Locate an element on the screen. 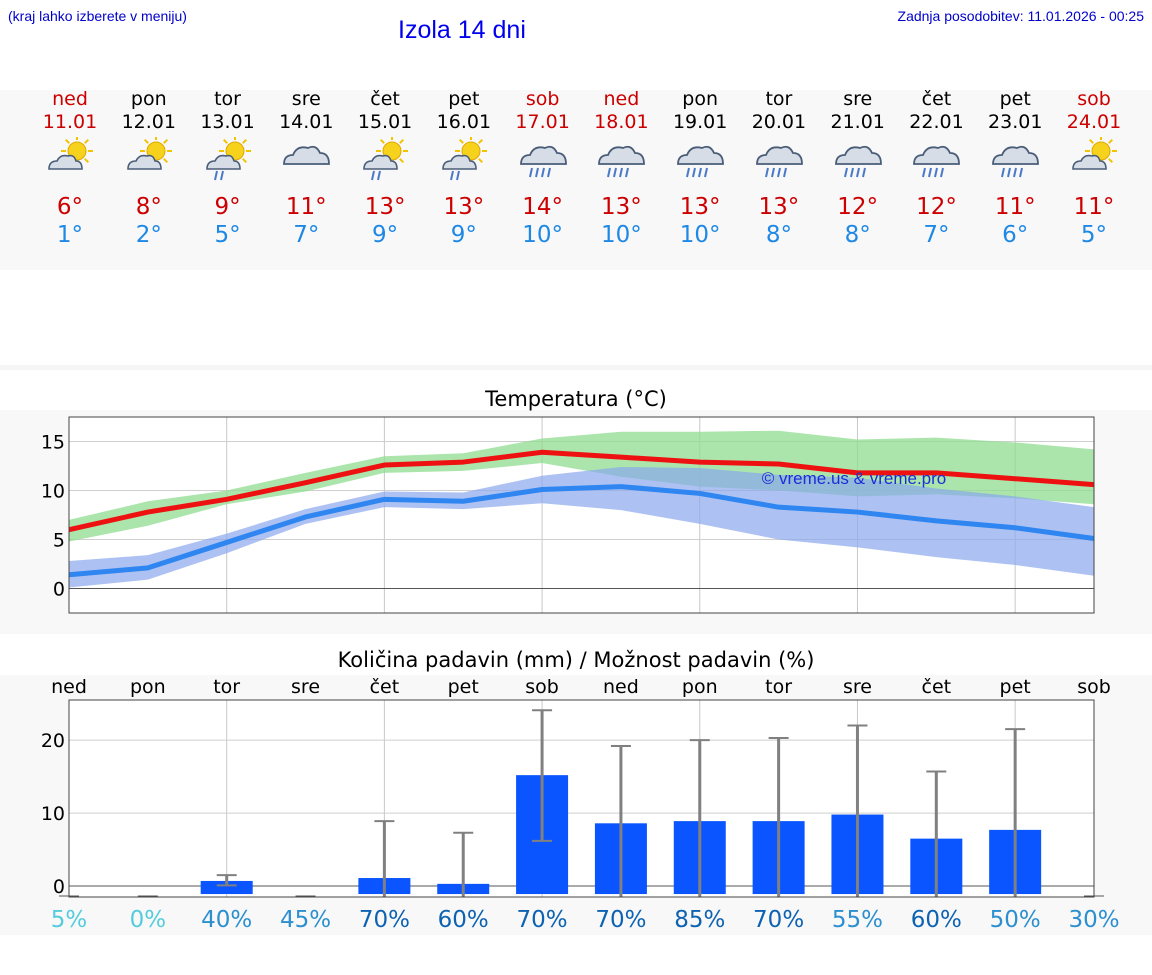 The image size is (1152, 975). precipitation-probability: 30% is located at coordinates (1093, 920).